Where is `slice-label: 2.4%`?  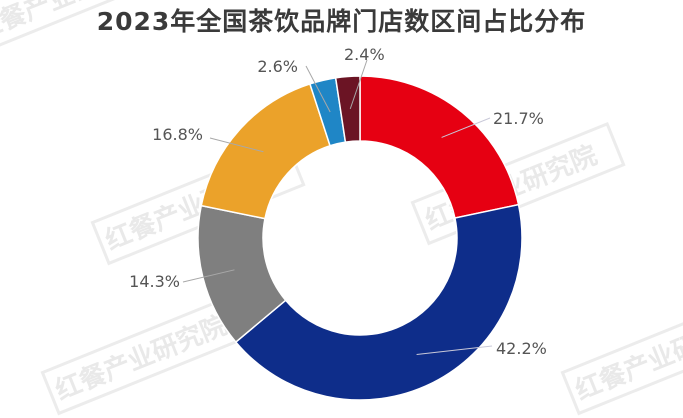
slice-label: 2.4% is located at coordinates (364, 54).